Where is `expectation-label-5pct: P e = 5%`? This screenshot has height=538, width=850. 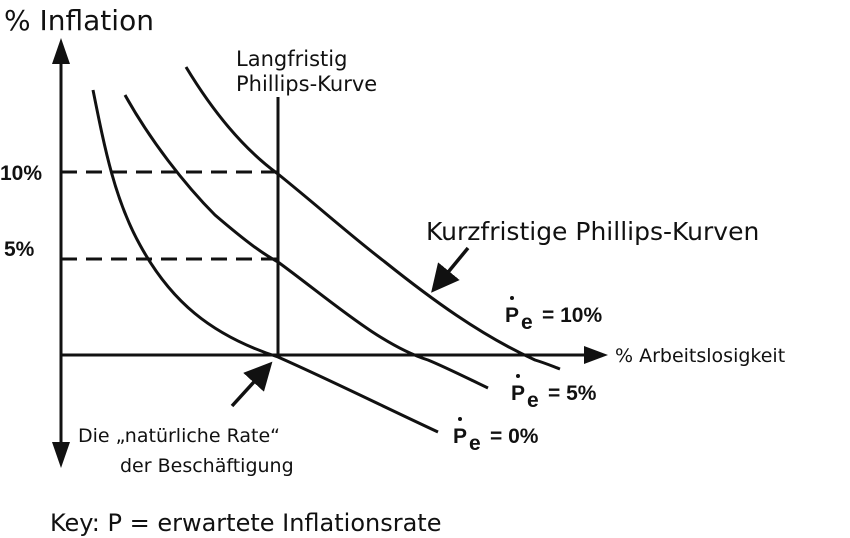
expectation-label-5pct: P e = 5% is located at coordinates (554, 393).